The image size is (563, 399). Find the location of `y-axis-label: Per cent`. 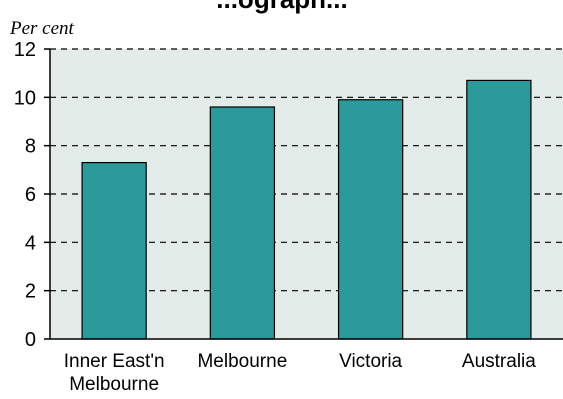

y-axis-label: Per cent is located at coordinates (42, 28).